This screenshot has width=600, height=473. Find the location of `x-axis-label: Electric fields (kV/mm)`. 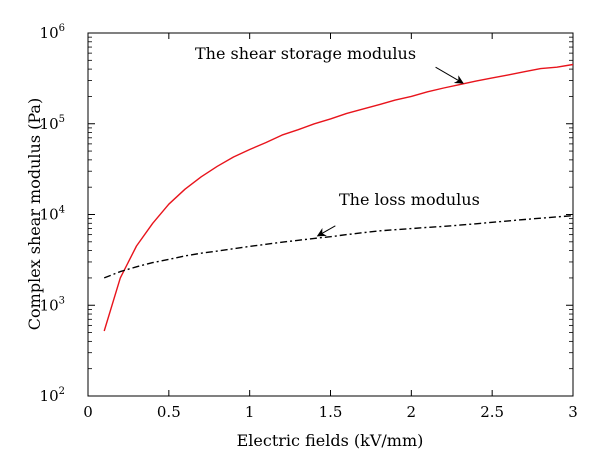

x-axis-label: Electric fields (kV/mm) is located at coordinates (330, 440).